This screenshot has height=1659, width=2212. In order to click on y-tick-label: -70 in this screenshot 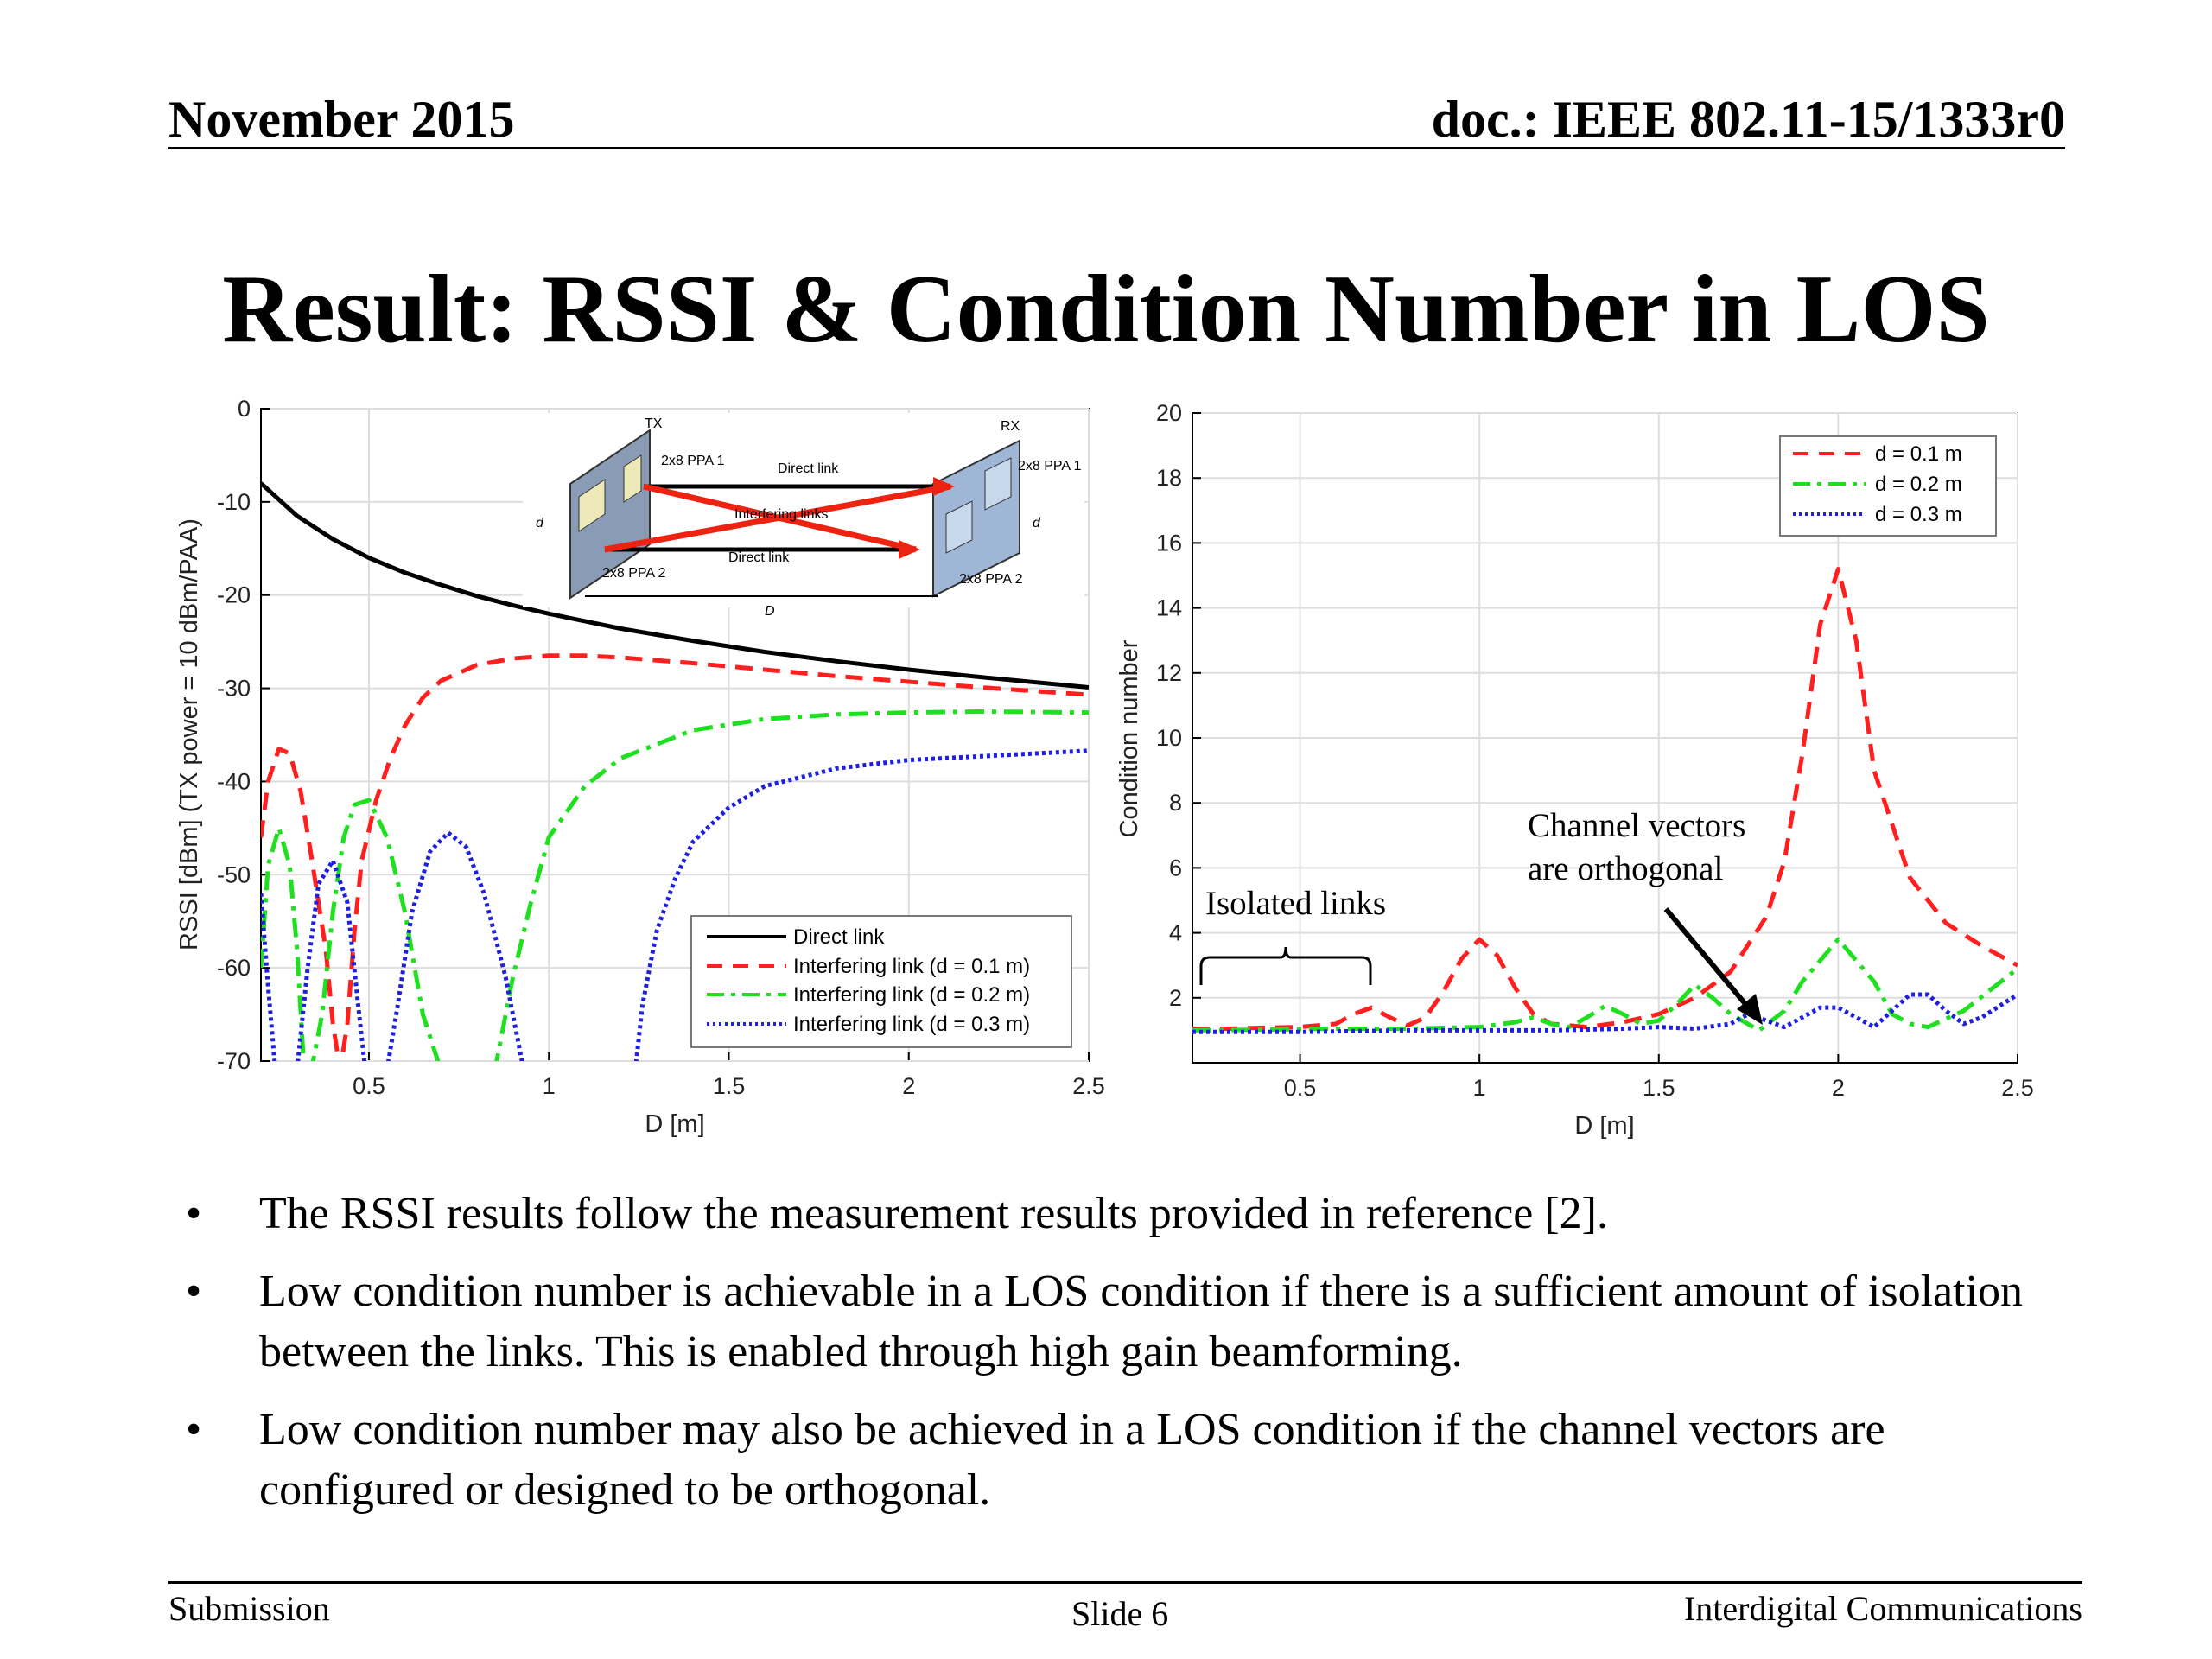, I will do `click(234, 1061)`.